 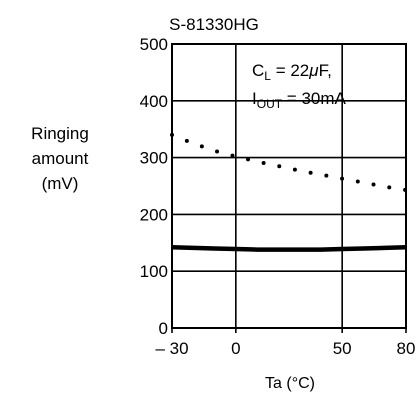 I want to click on series-dotted, so click(x=289, y=162).